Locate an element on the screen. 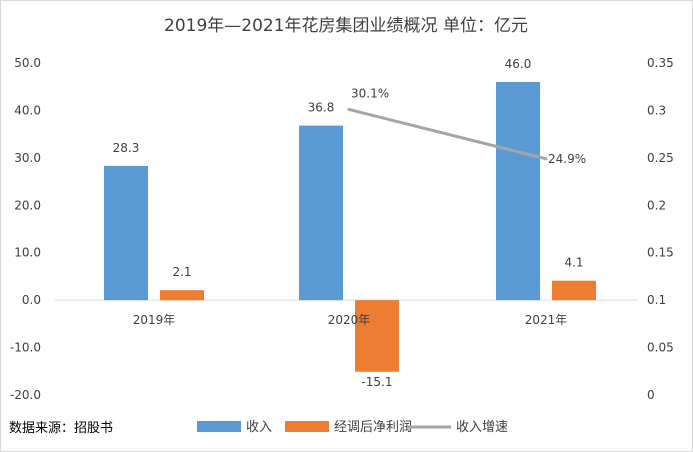 Image resolution: width=693 pixels, height=452 pixels. revenue-data-label: 28.3 is located at coordinates (126, 148).